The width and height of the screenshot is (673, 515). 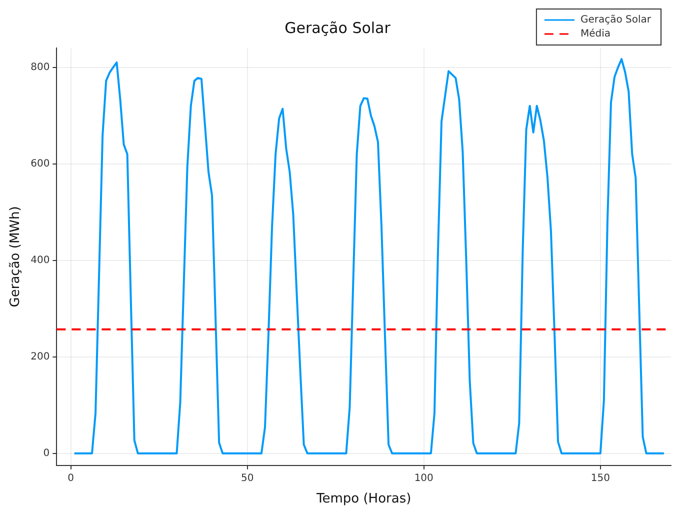 What do you see at coordinates (595, 34) in the screenshot?
I see `legend-label: Média` at bounding box center [595, 34].